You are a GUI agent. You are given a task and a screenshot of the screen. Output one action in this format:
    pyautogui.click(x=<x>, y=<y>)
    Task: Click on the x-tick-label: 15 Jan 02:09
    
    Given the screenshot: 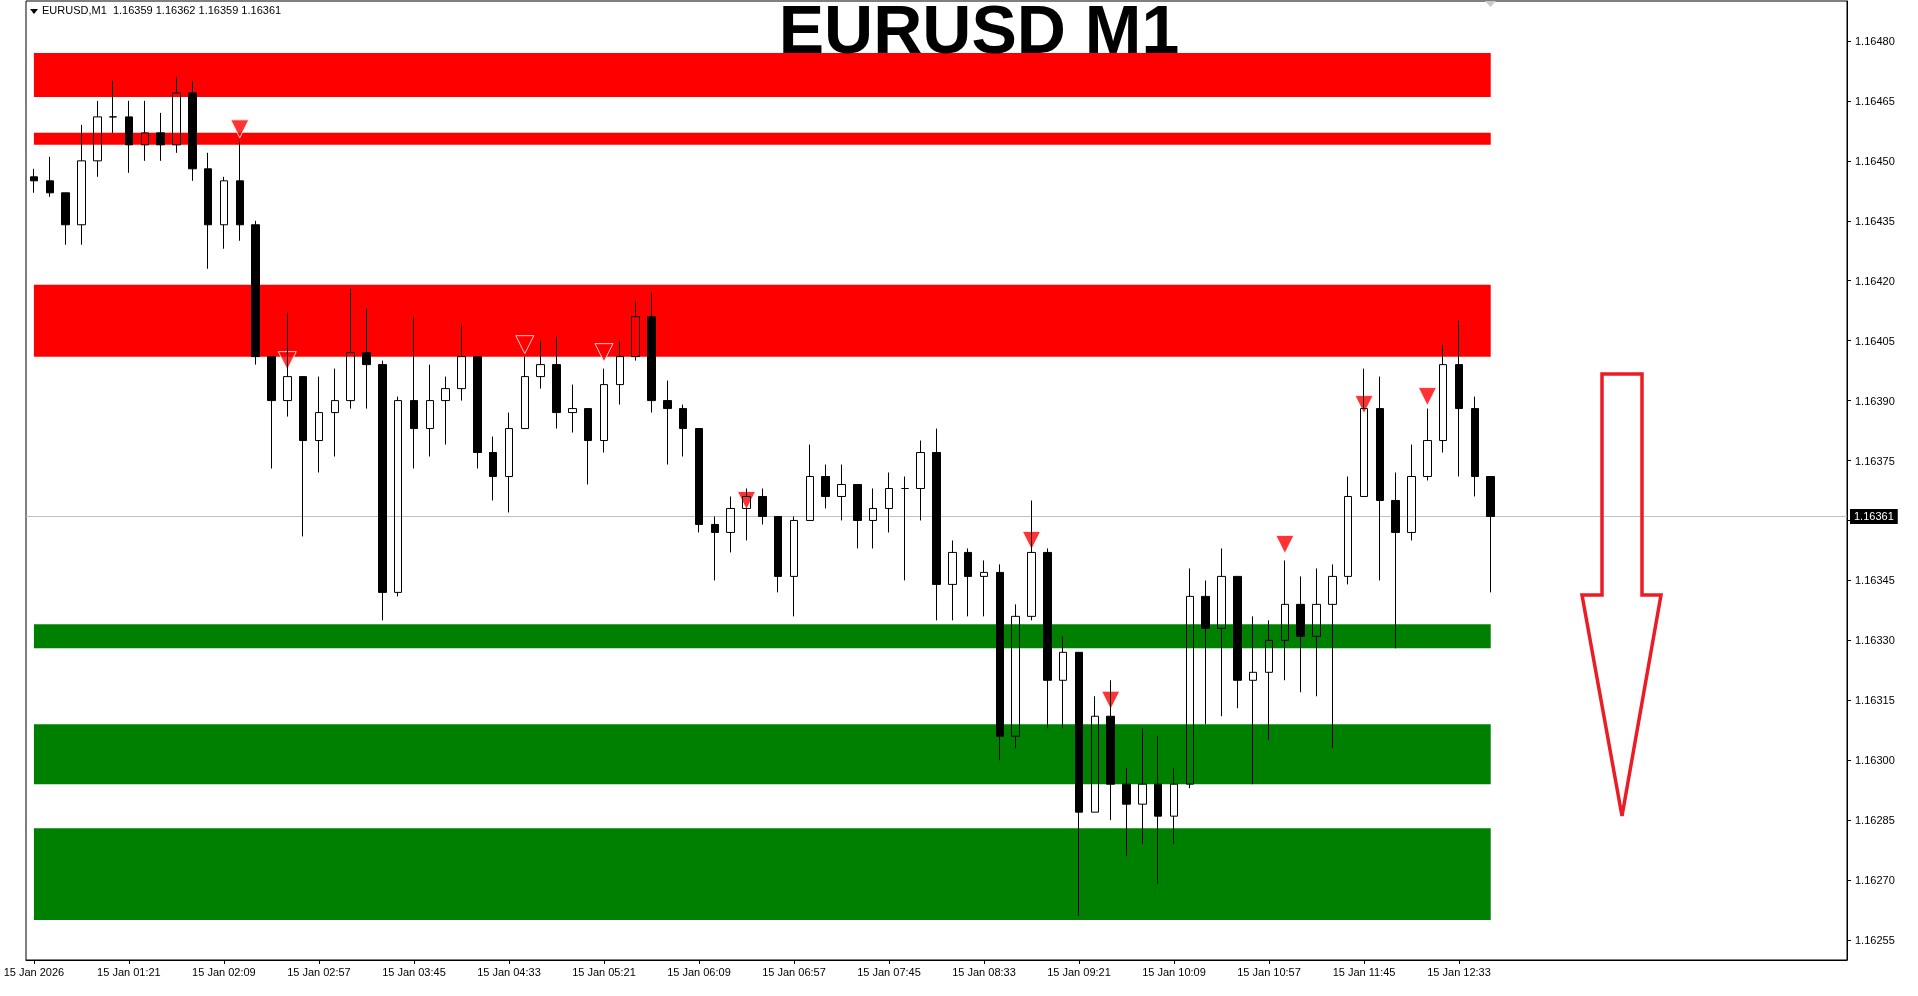 What is the action you would take?
    pyautogui.click(x=224, y=971)
    